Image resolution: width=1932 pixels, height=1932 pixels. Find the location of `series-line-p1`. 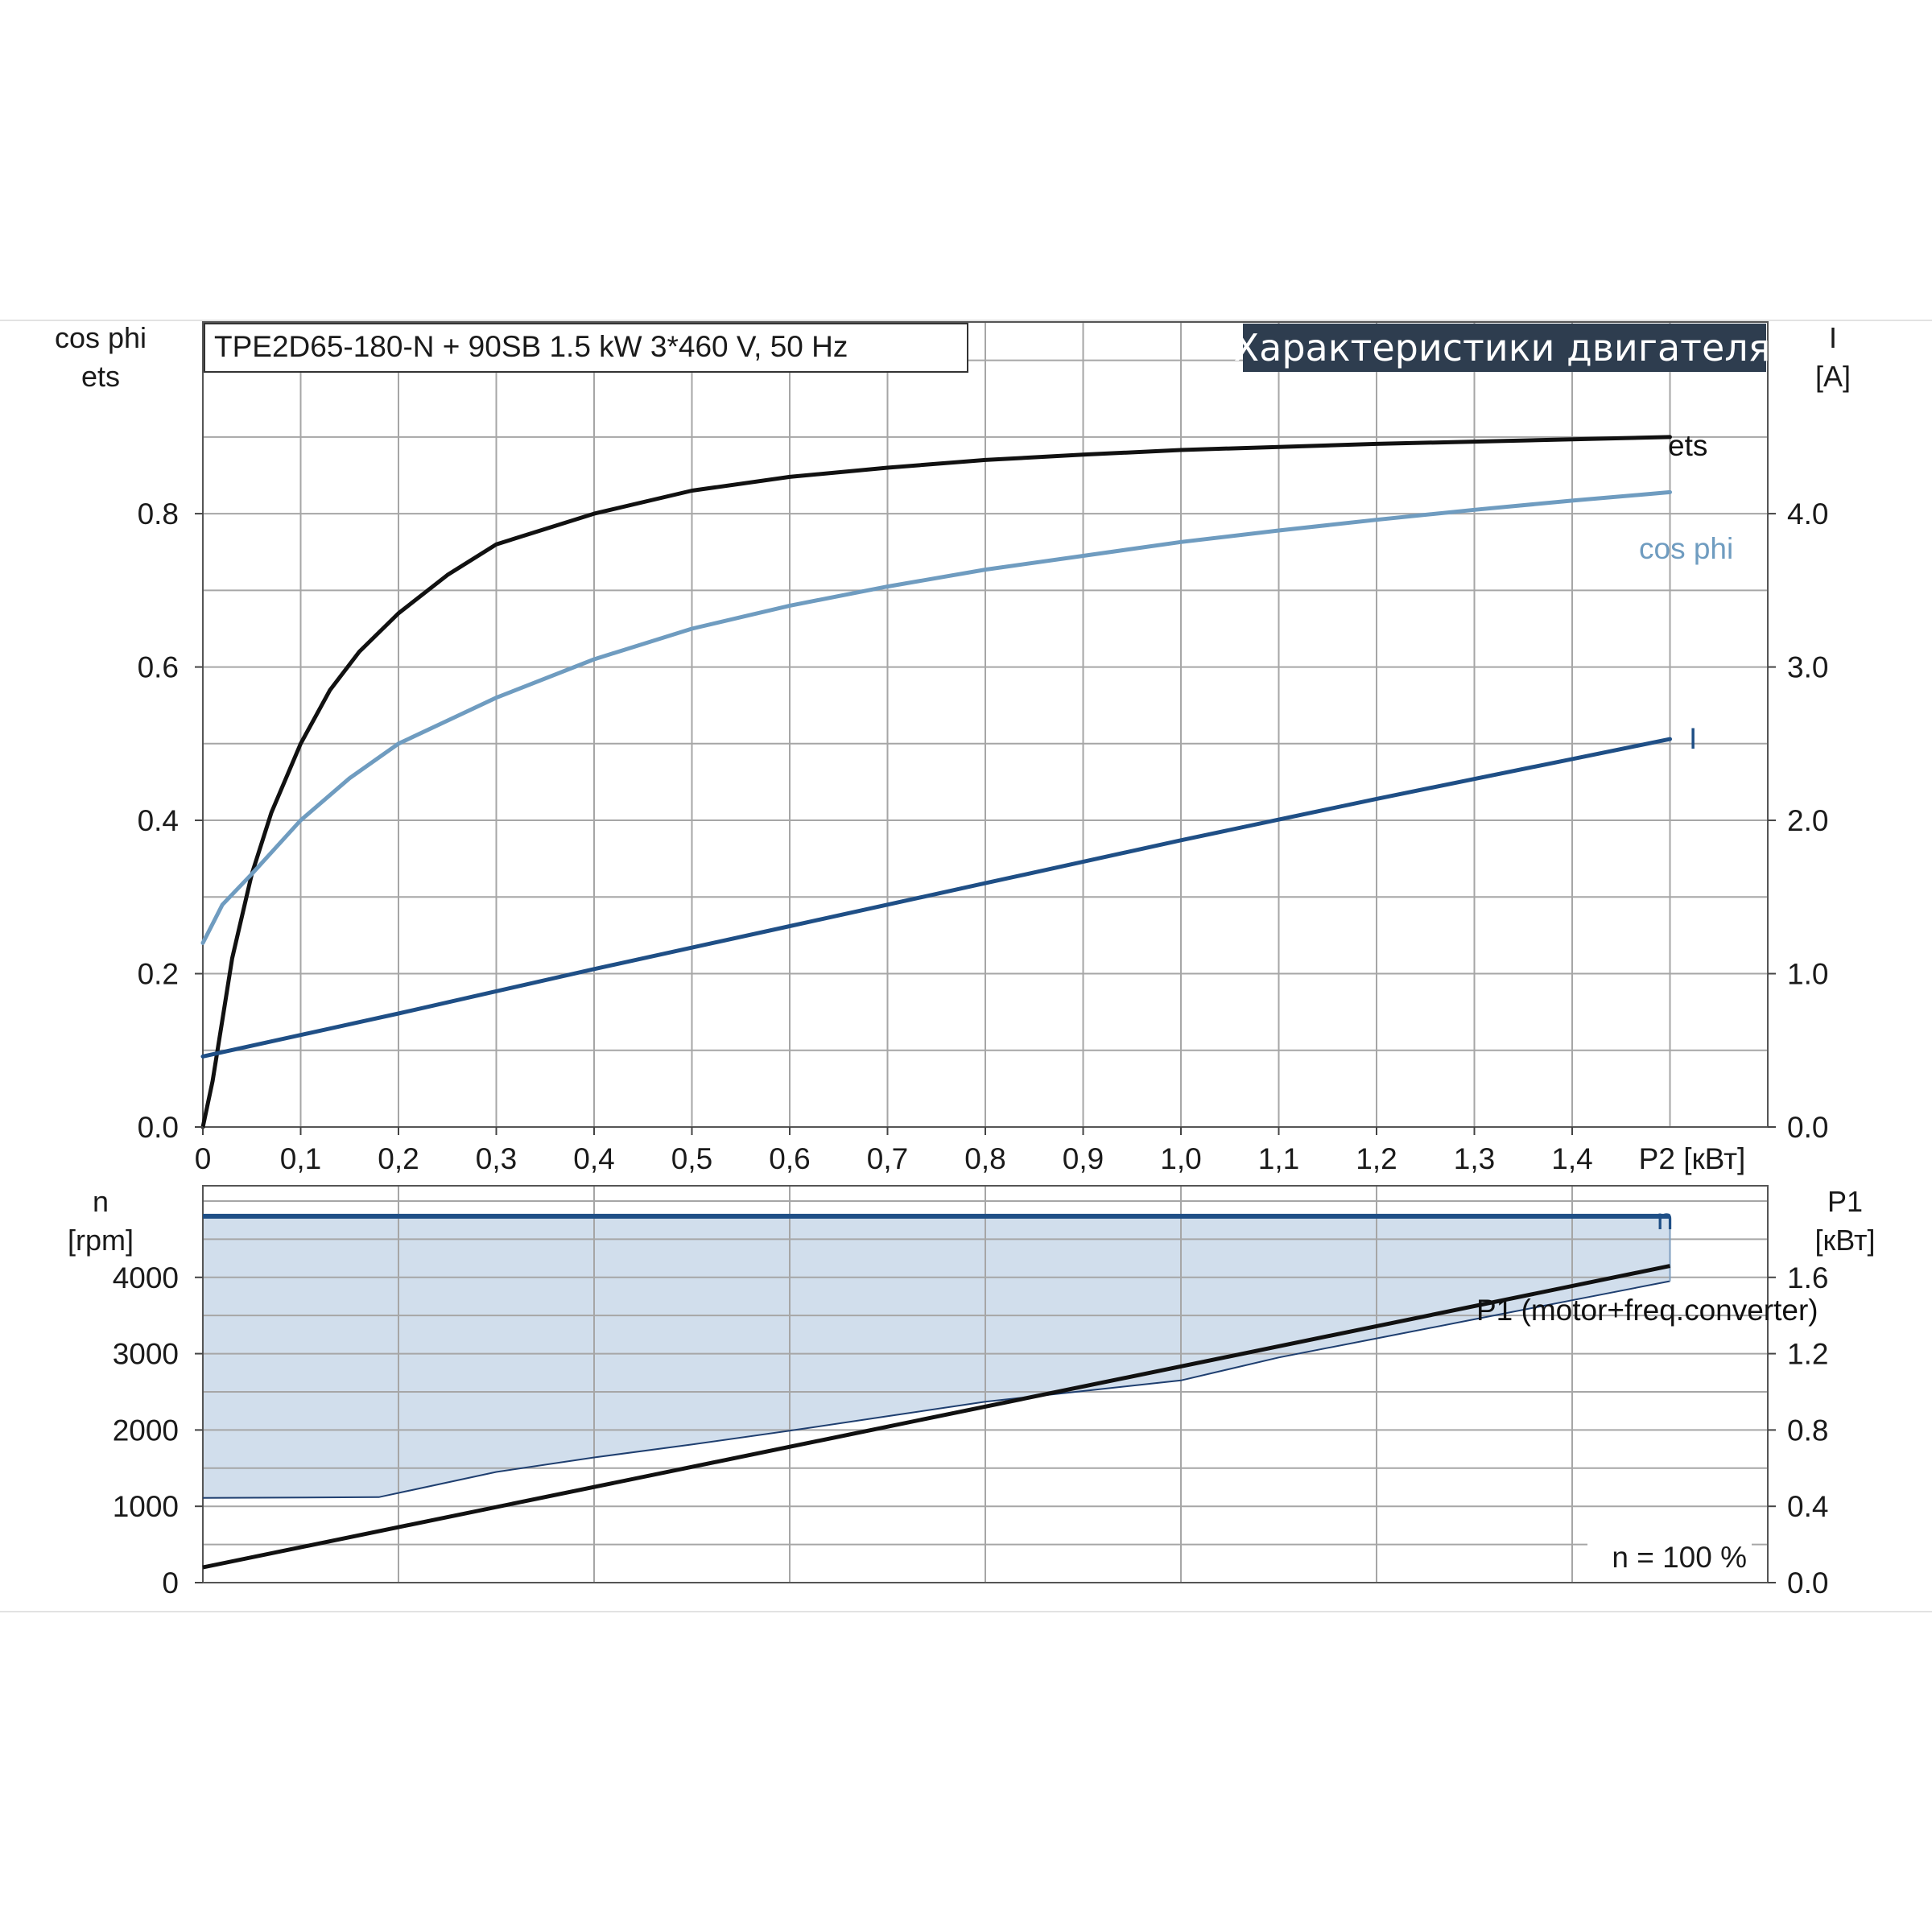

series-line-p1 is located at coordinates (936, 1417).